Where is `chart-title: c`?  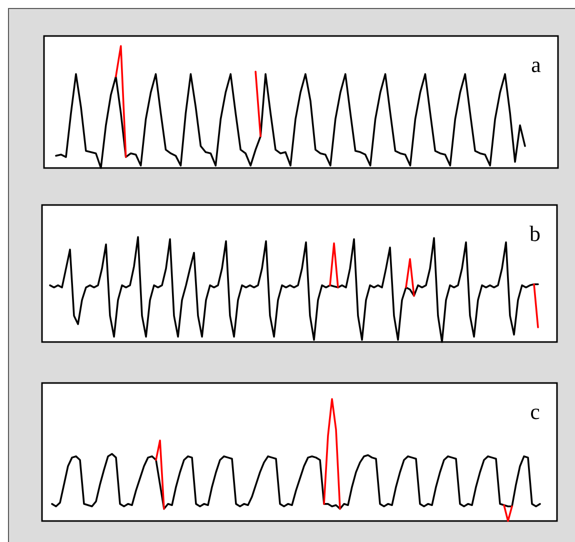
chart-title: c is located at coordinates (535, 411).